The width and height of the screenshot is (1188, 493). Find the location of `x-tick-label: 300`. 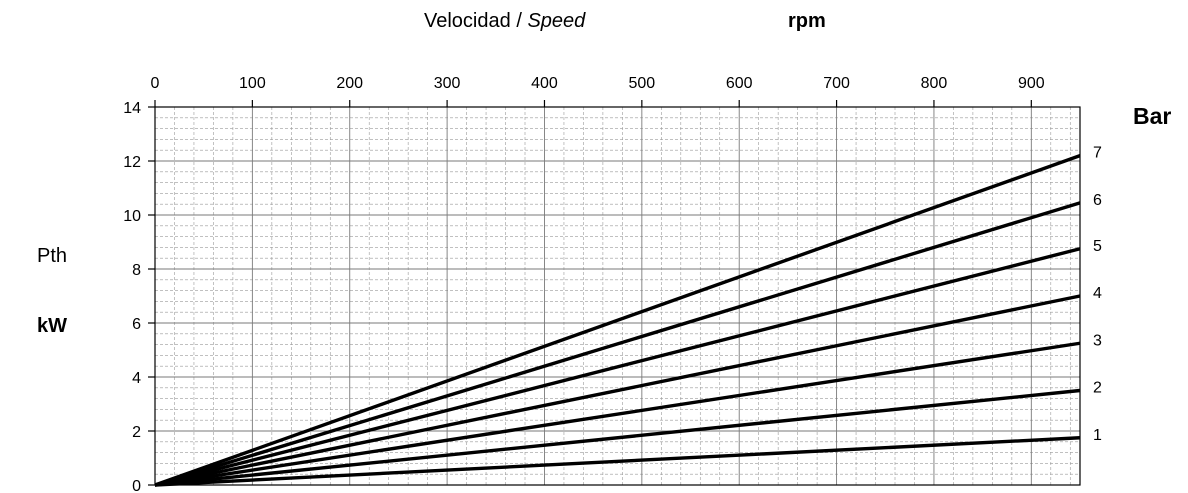

x-tick-label: 300 is located at coordinates (447, 83).